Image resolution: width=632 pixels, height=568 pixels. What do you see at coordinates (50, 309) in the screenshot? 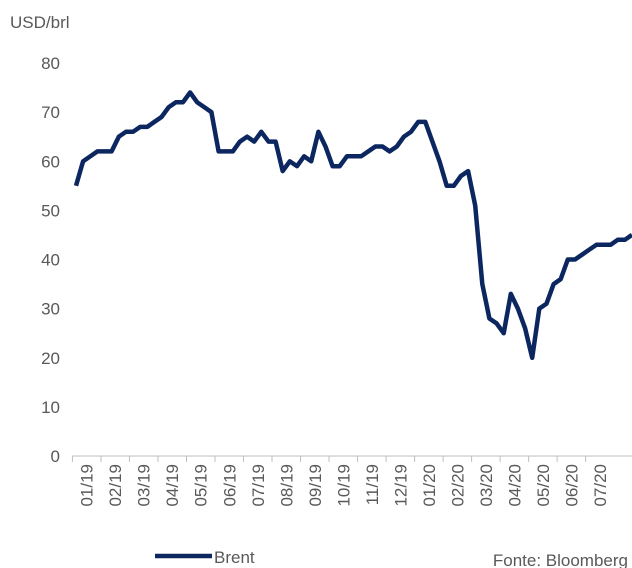
I see `y-tick-label: 30` at bounding box center [50, 309].